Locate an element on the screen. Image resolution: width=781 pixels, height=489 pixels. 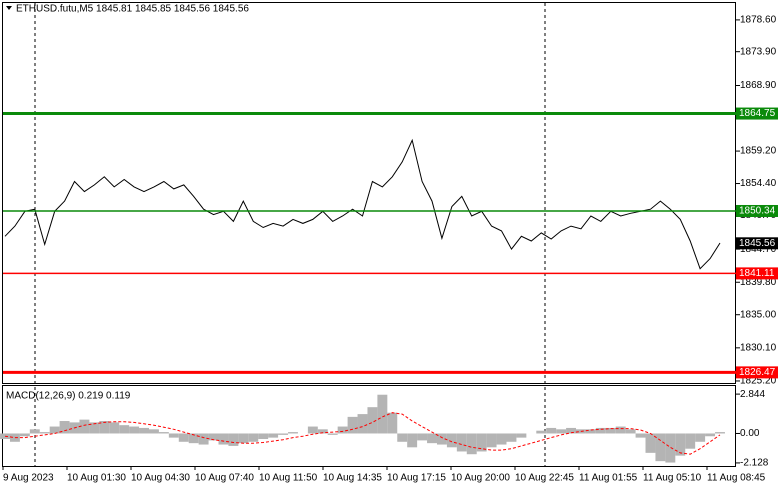
x-tick-label: 10 Aug 20:00 is located at coordinates (480, 478).